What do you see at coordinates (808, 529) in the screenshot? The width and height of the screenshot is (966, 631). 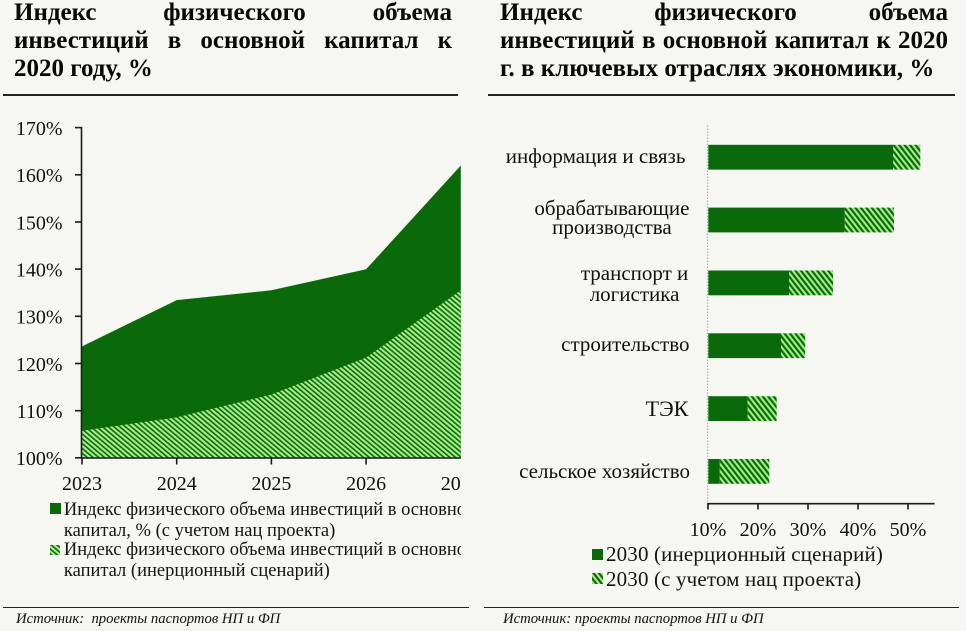 I see `svg-text: 30%` at bounding box center [808, 529].